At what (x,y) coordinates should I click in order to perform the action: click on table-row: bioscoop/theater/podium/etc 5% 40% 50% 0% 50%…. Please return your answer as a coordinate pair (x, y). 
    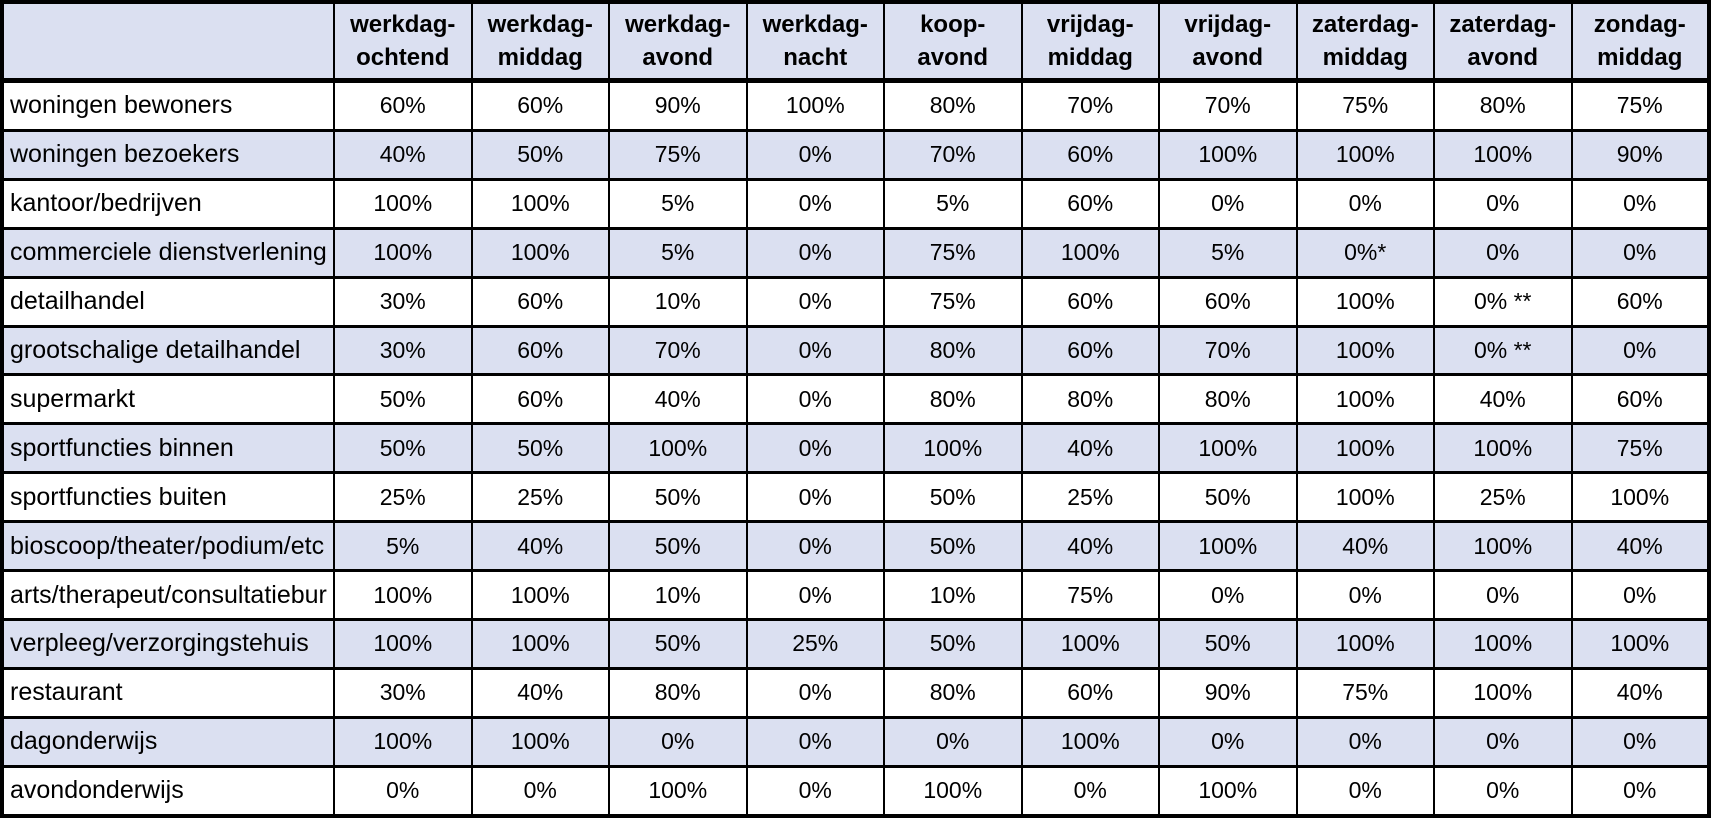
    Looking at the image, I should click on (855, 546).